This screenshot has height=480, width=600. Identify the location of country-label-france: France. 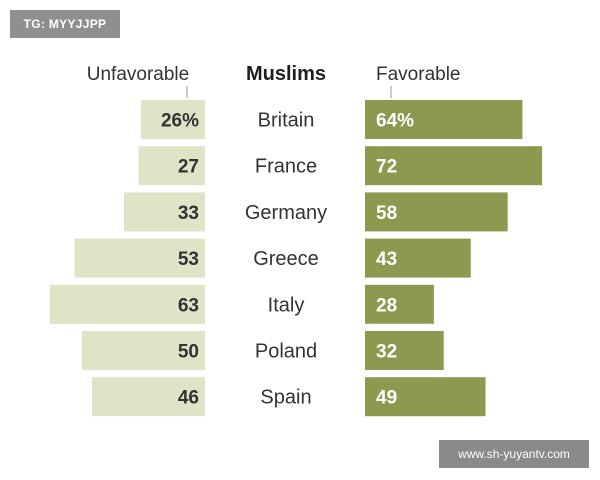
(286, 167).